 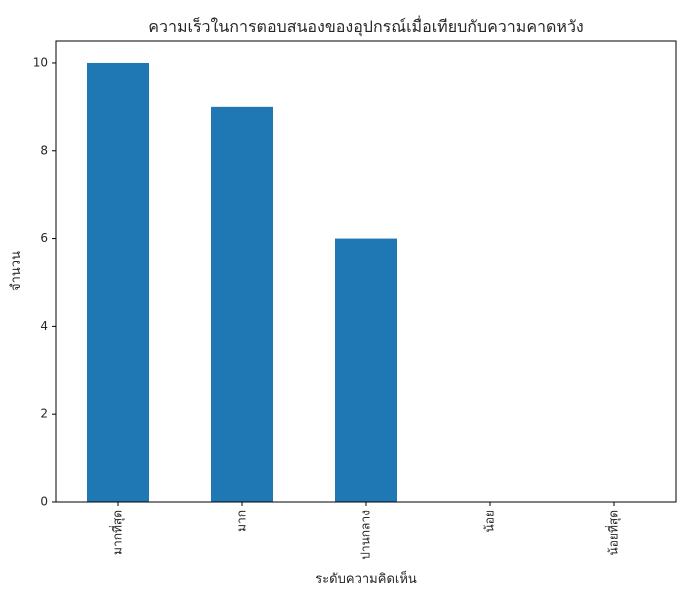 I want to click on y-tick-label-5: 10, so click(x=40, y=62).